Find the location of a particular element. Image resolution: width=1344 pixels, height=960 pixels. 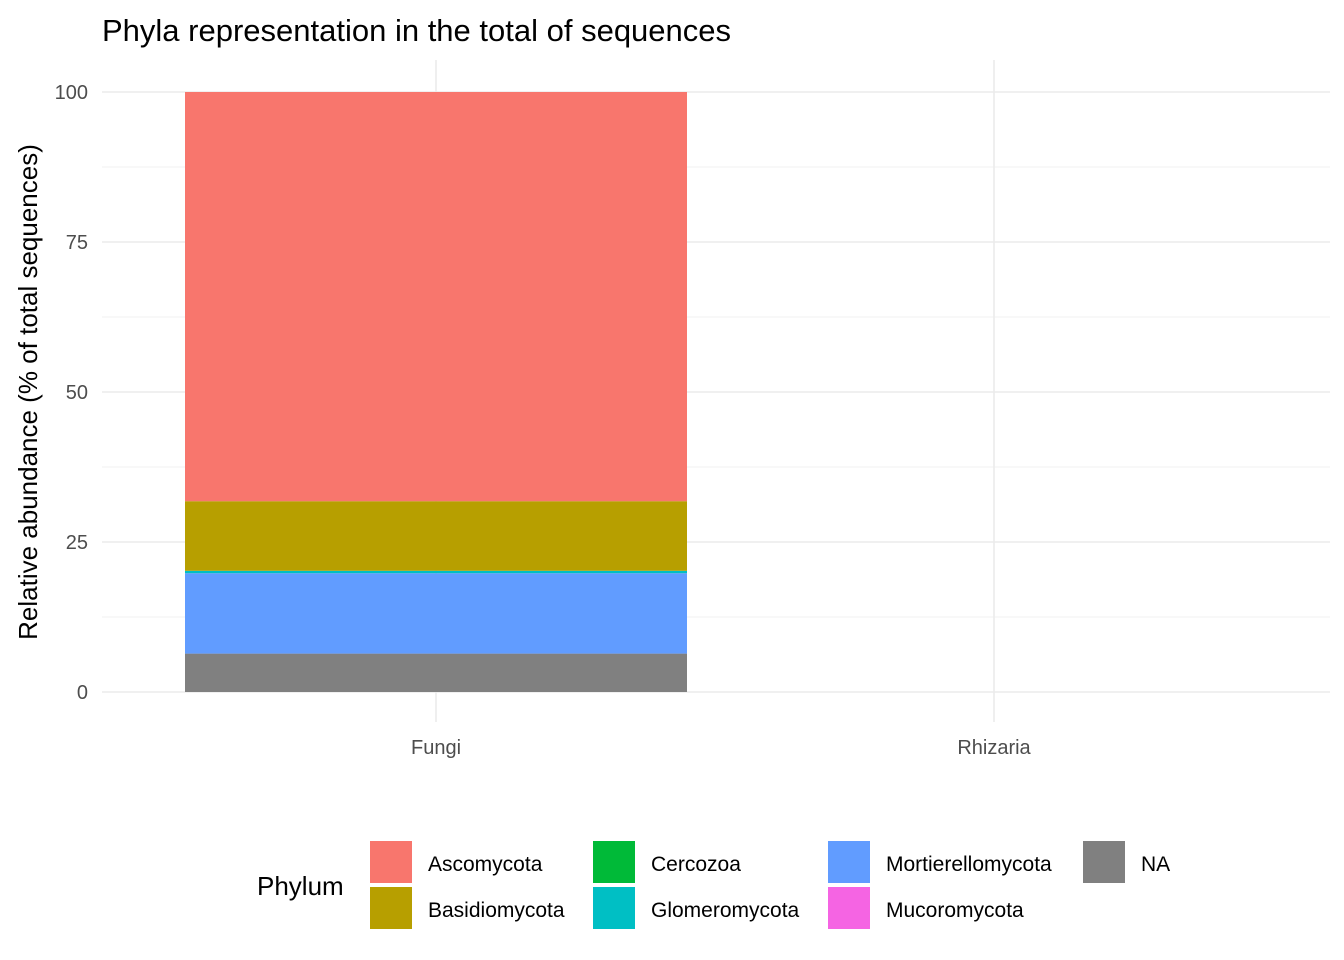

y-tick-label: 25 is located at coordinates (77, 543).